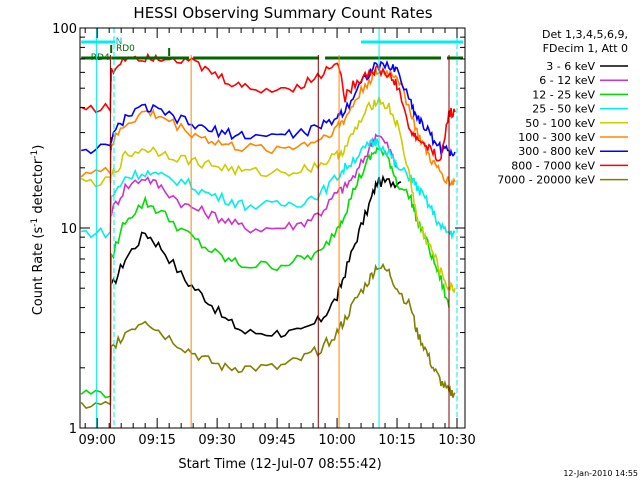 The width and height of the screenshot is (640, 480). What do you see at coordinates (600, 473) in the screenshot?
I see `timestamp: 12-Jan-2010 14:55` at bounding box center [600, 473].